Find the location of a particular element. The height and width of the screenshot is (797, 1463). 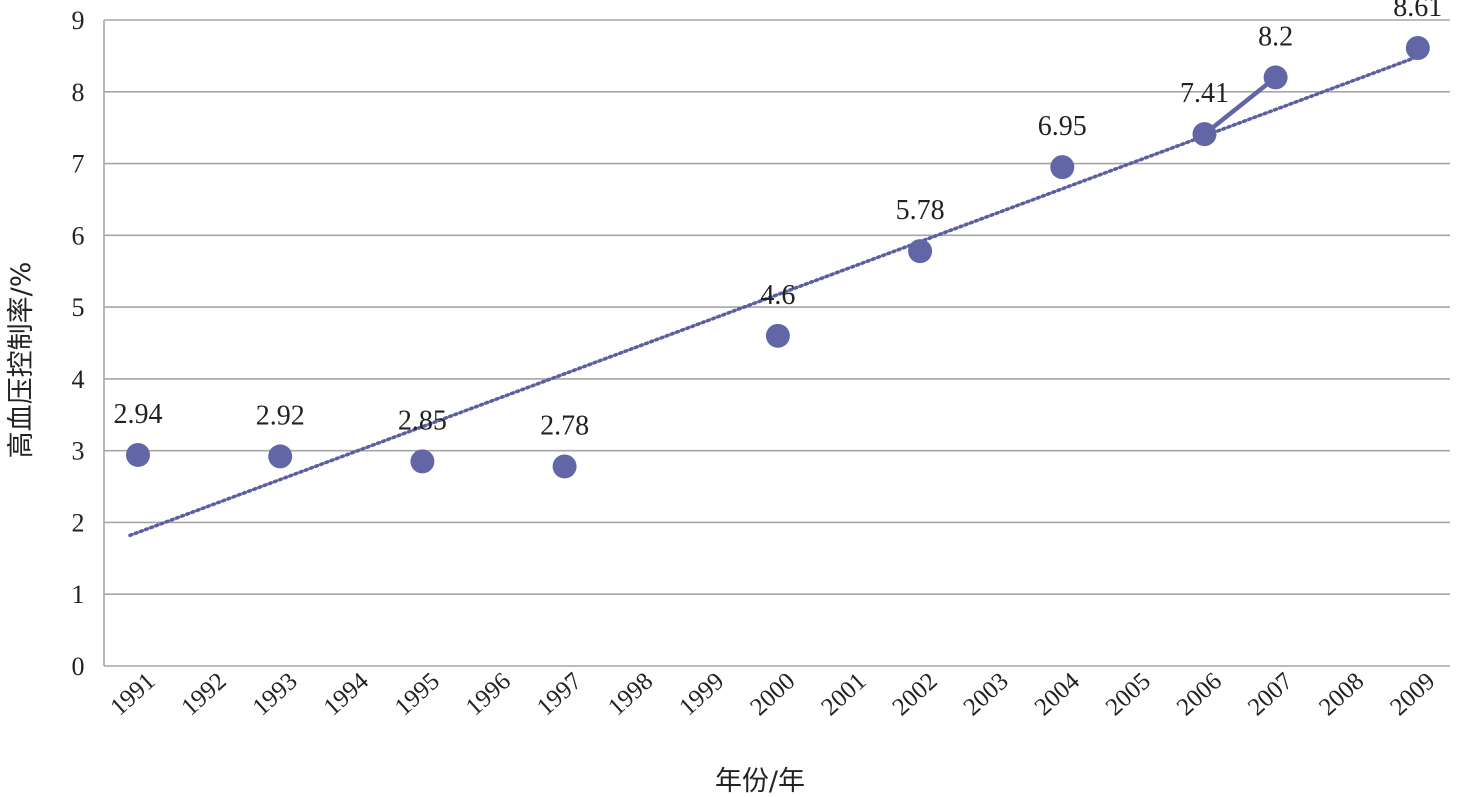

data-label: 2.94 is located at coordinates (138, 414).